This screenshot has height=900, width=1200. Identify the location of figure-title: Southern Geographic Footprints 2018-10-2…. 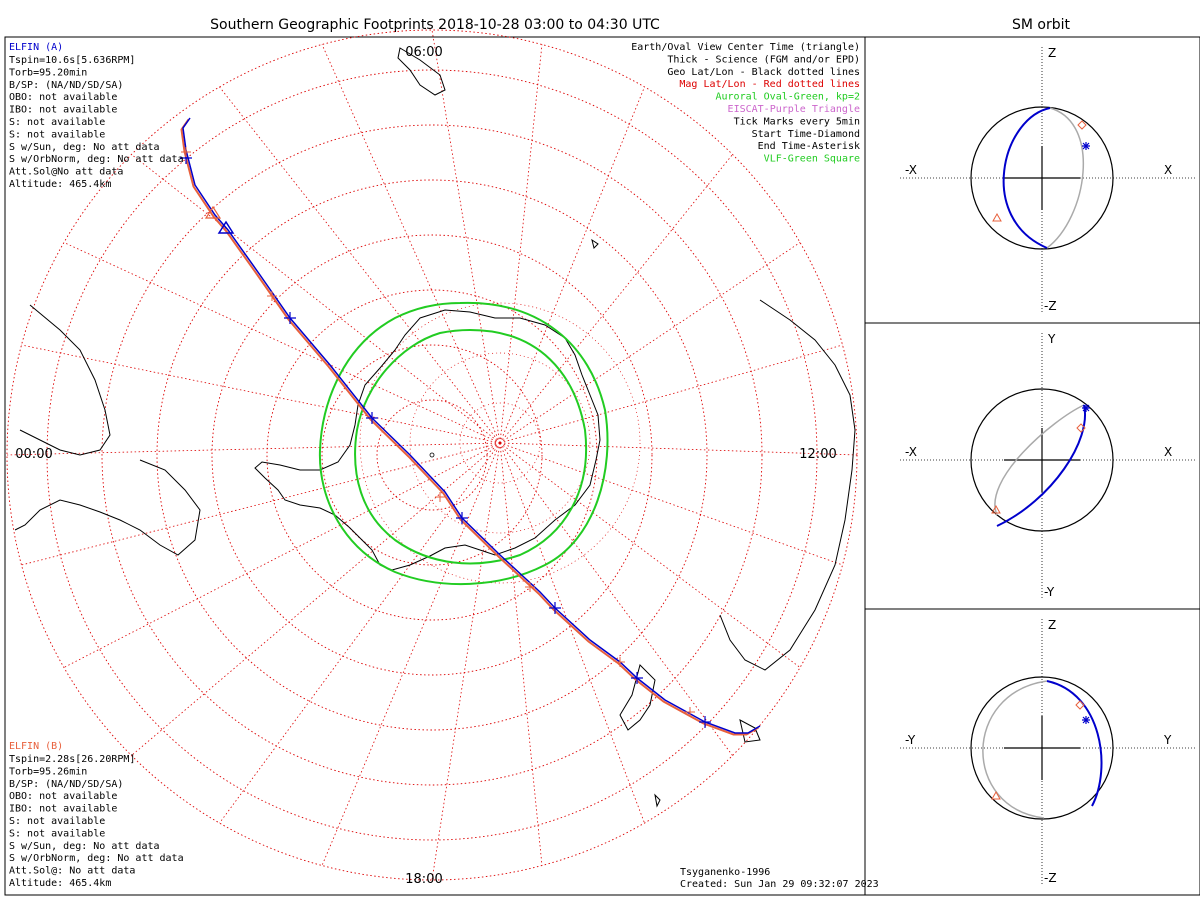
(435, 25).